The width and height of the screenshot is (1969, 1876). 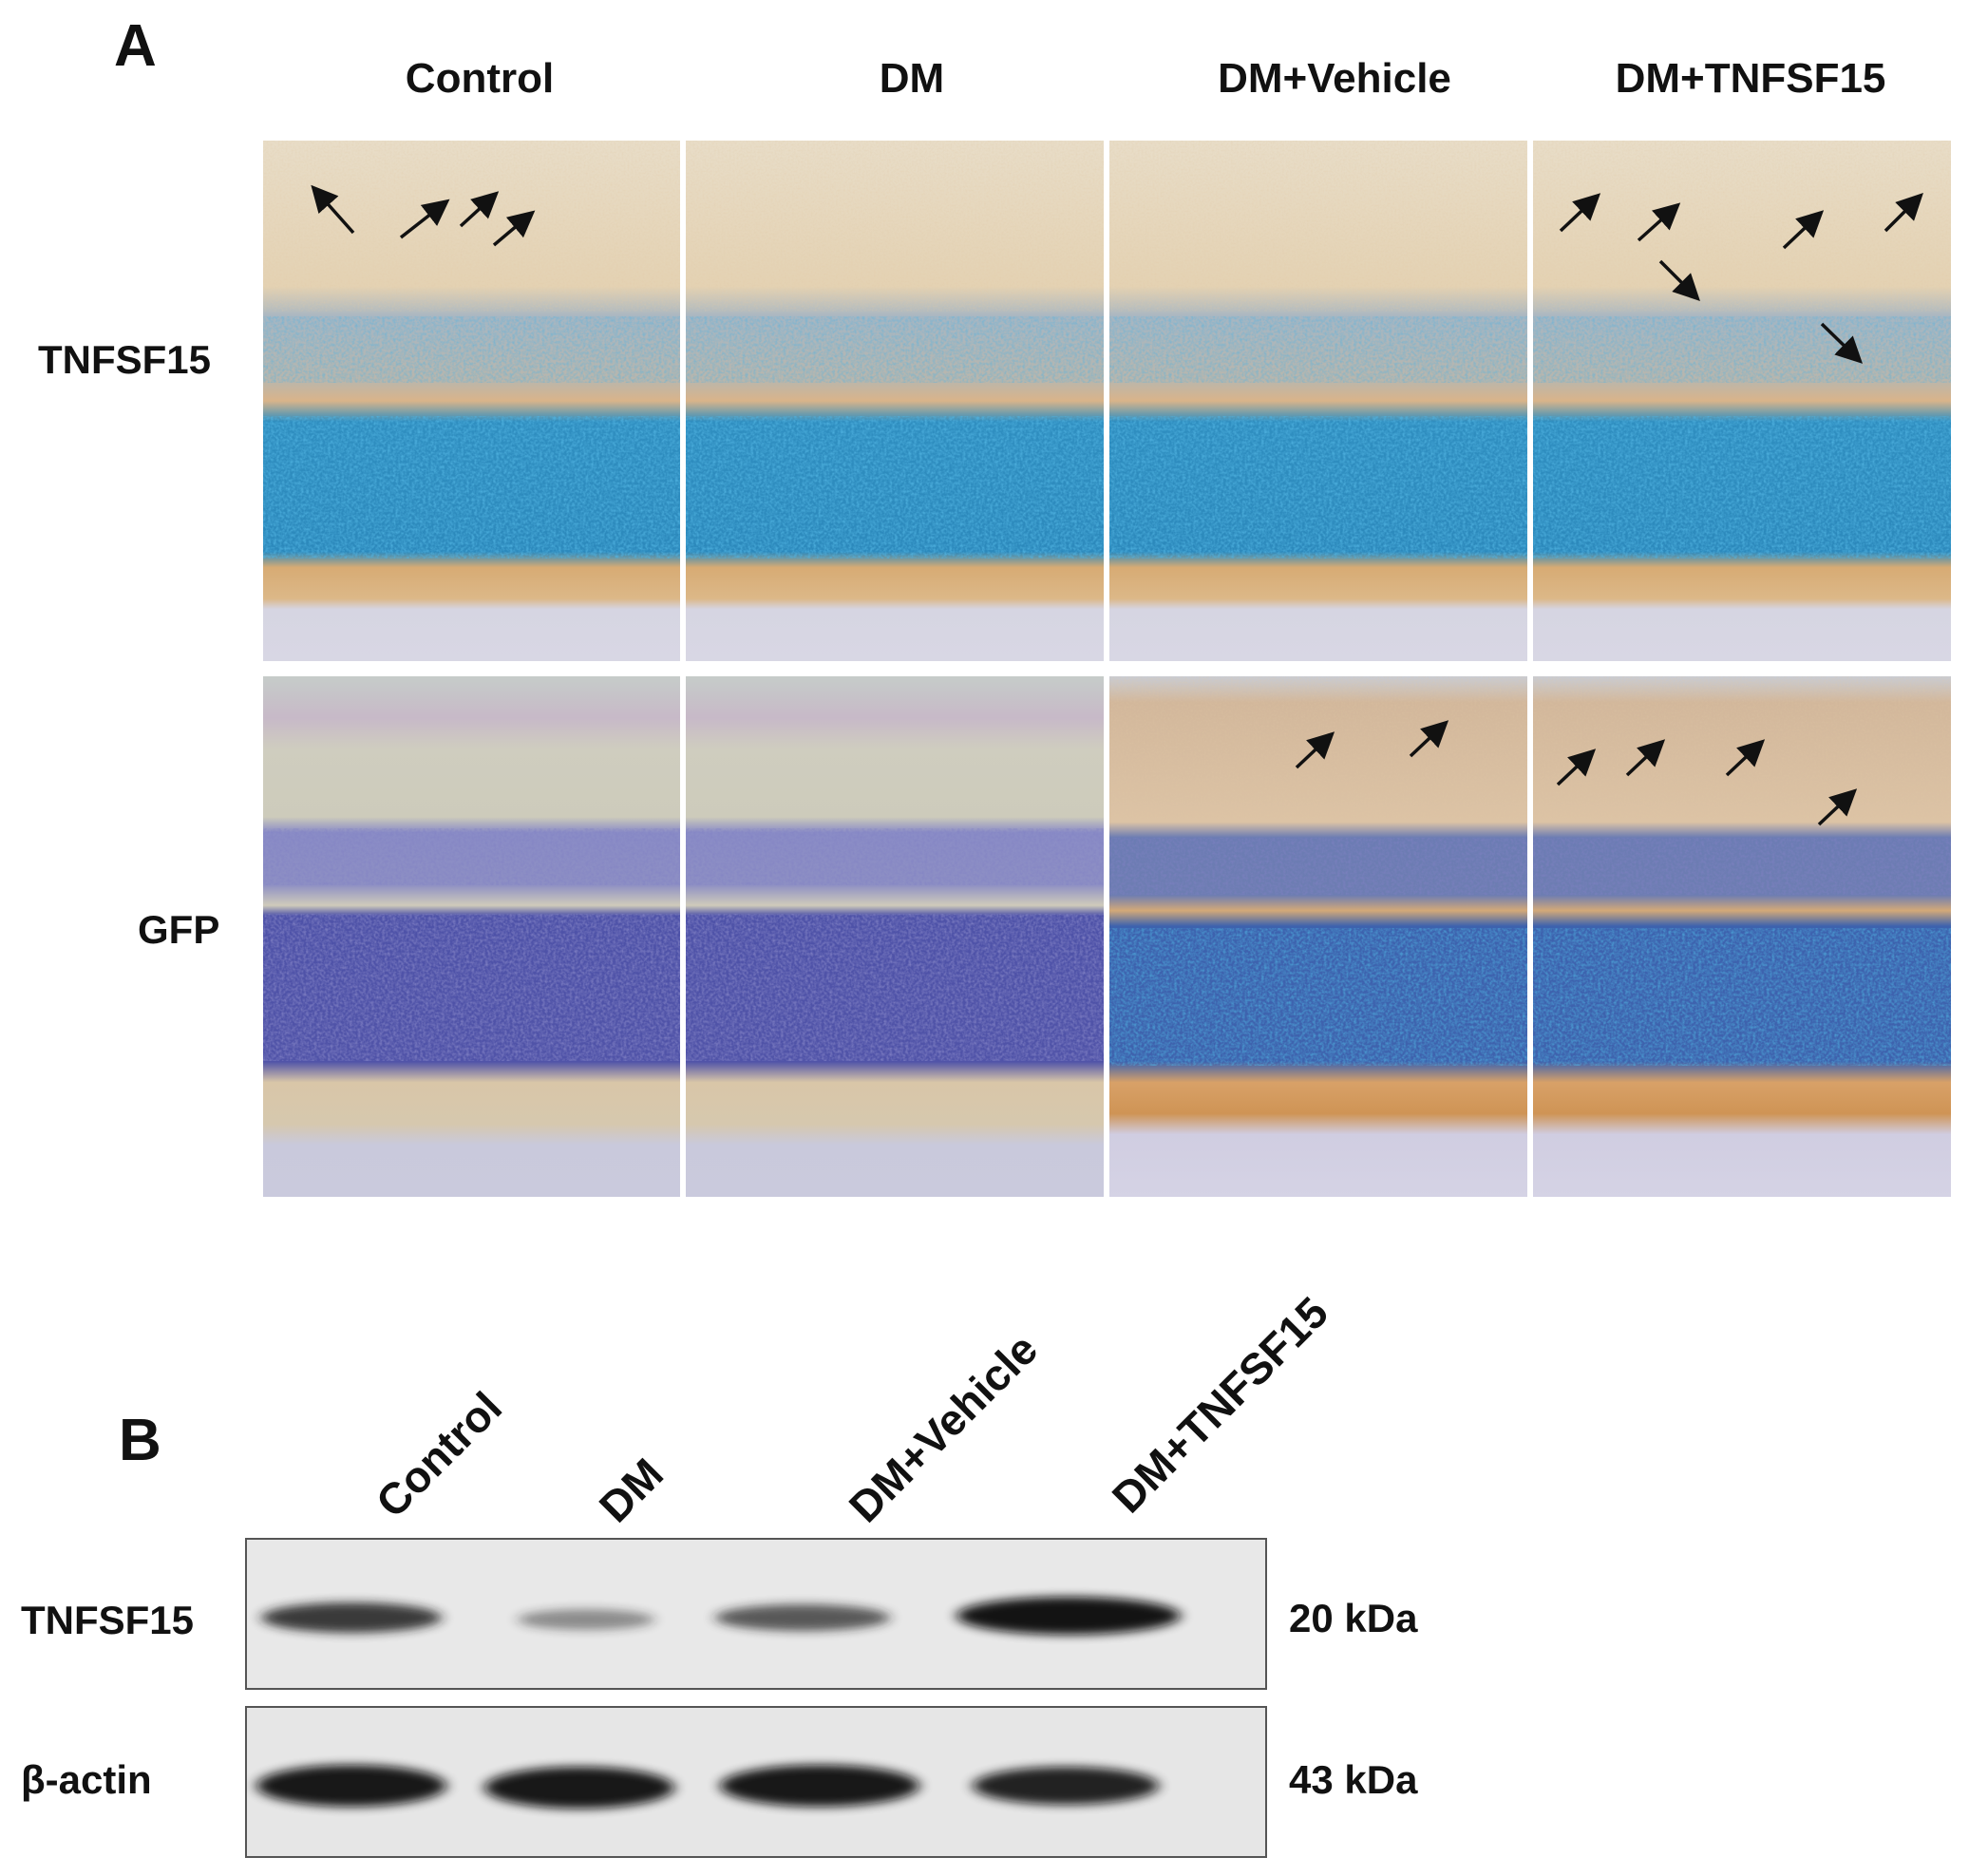 I want to click on panel-b-letter: B, so click(x=140, y=1441).